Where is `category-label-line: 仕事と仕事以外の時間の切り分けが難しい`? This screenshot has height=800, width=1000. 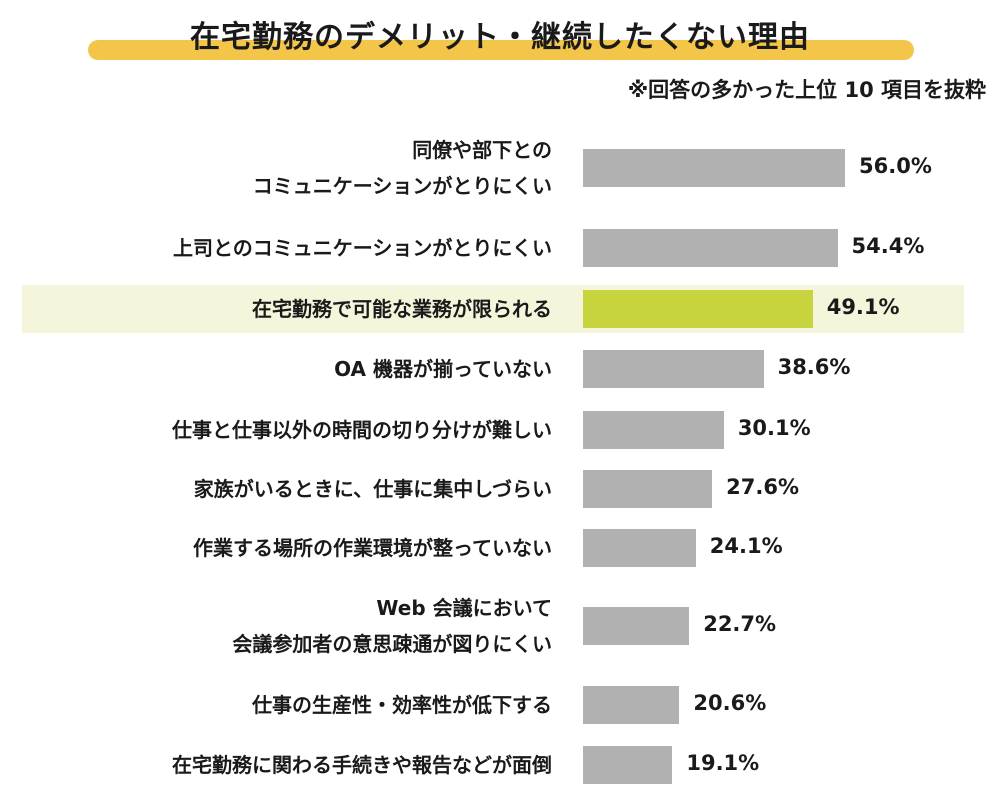 category-label-line: 仕事と仕事以外の時間の切り分けが難しい is located at coordinates (362, 430).